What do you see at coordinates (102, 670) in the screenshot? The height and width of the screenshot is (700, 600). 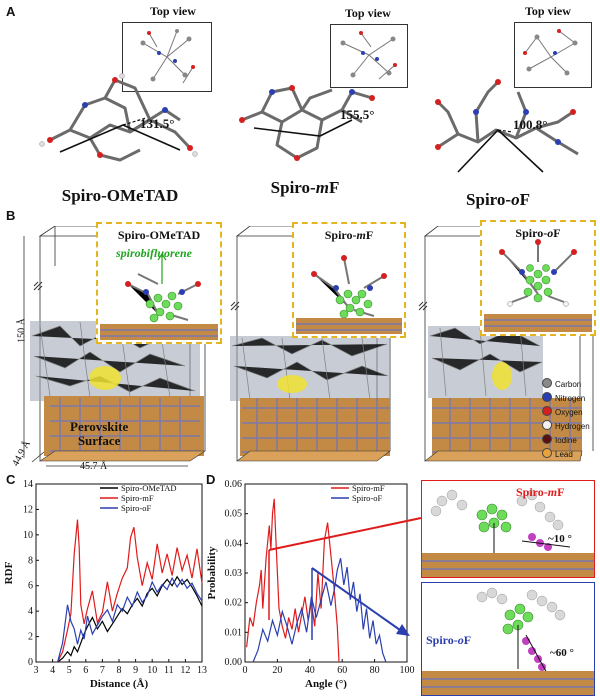 I see `x-tick-label: 7` at bounding box center [102, 670].